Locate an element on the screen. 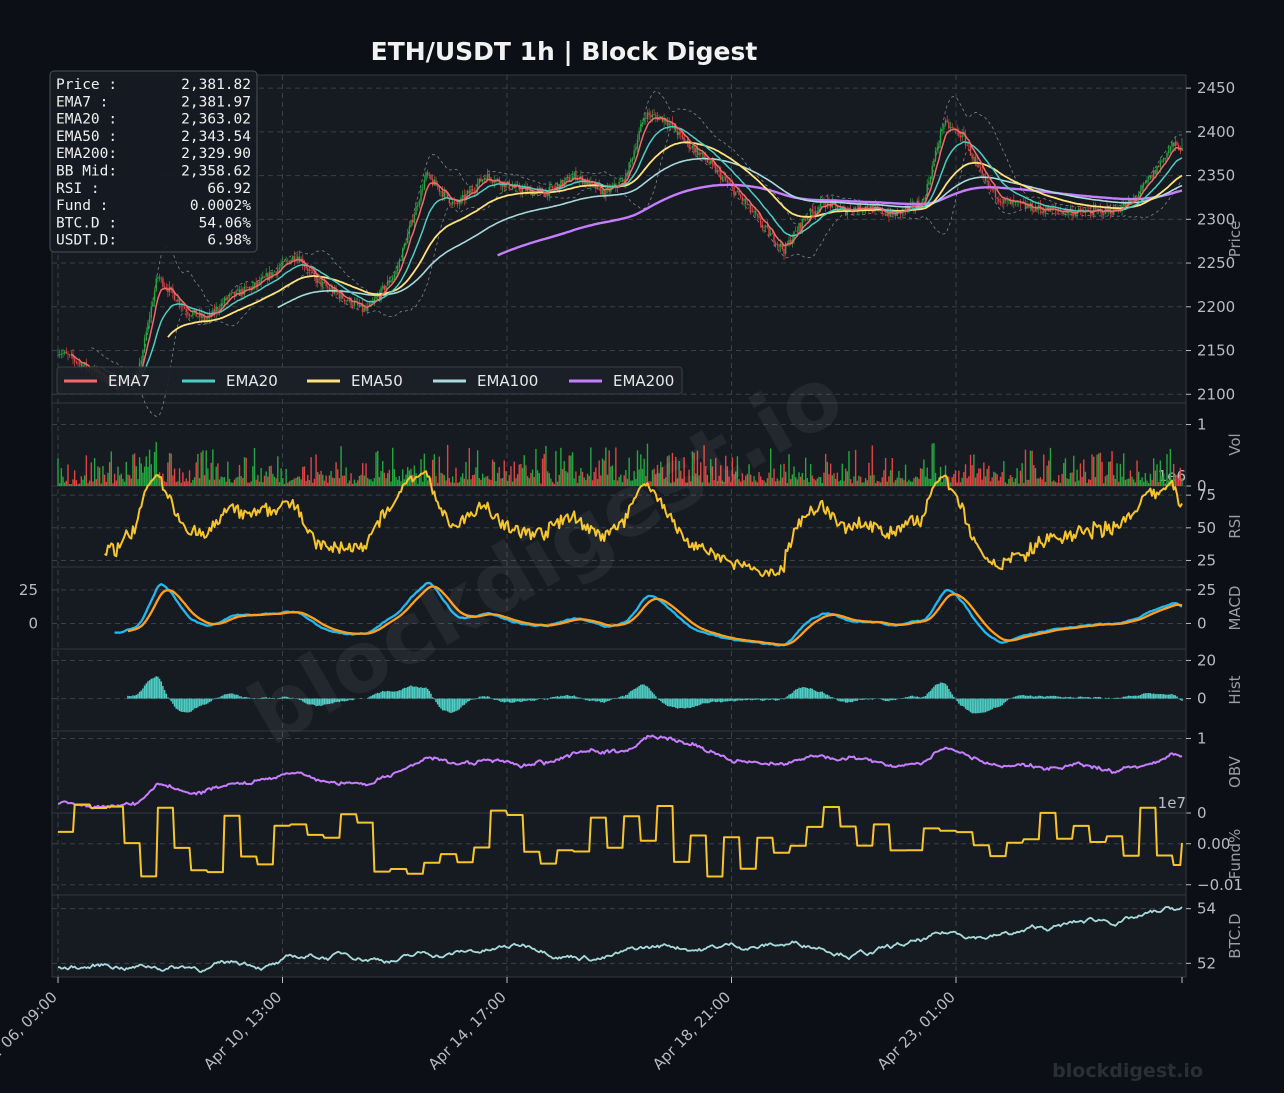 The width and height of the screenshot is (1284, 1093). funding-line is located at coordinates (620, 840).